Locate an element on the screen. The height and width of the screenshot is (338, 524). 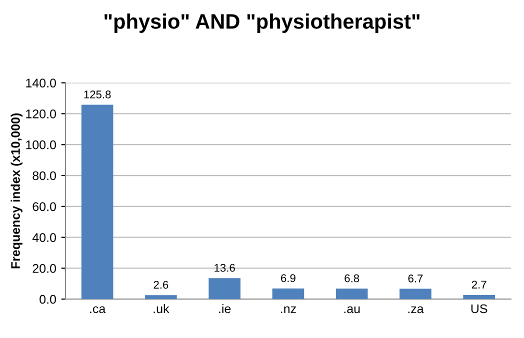
data-label: 2.7 is located at coordinates (479, 284).